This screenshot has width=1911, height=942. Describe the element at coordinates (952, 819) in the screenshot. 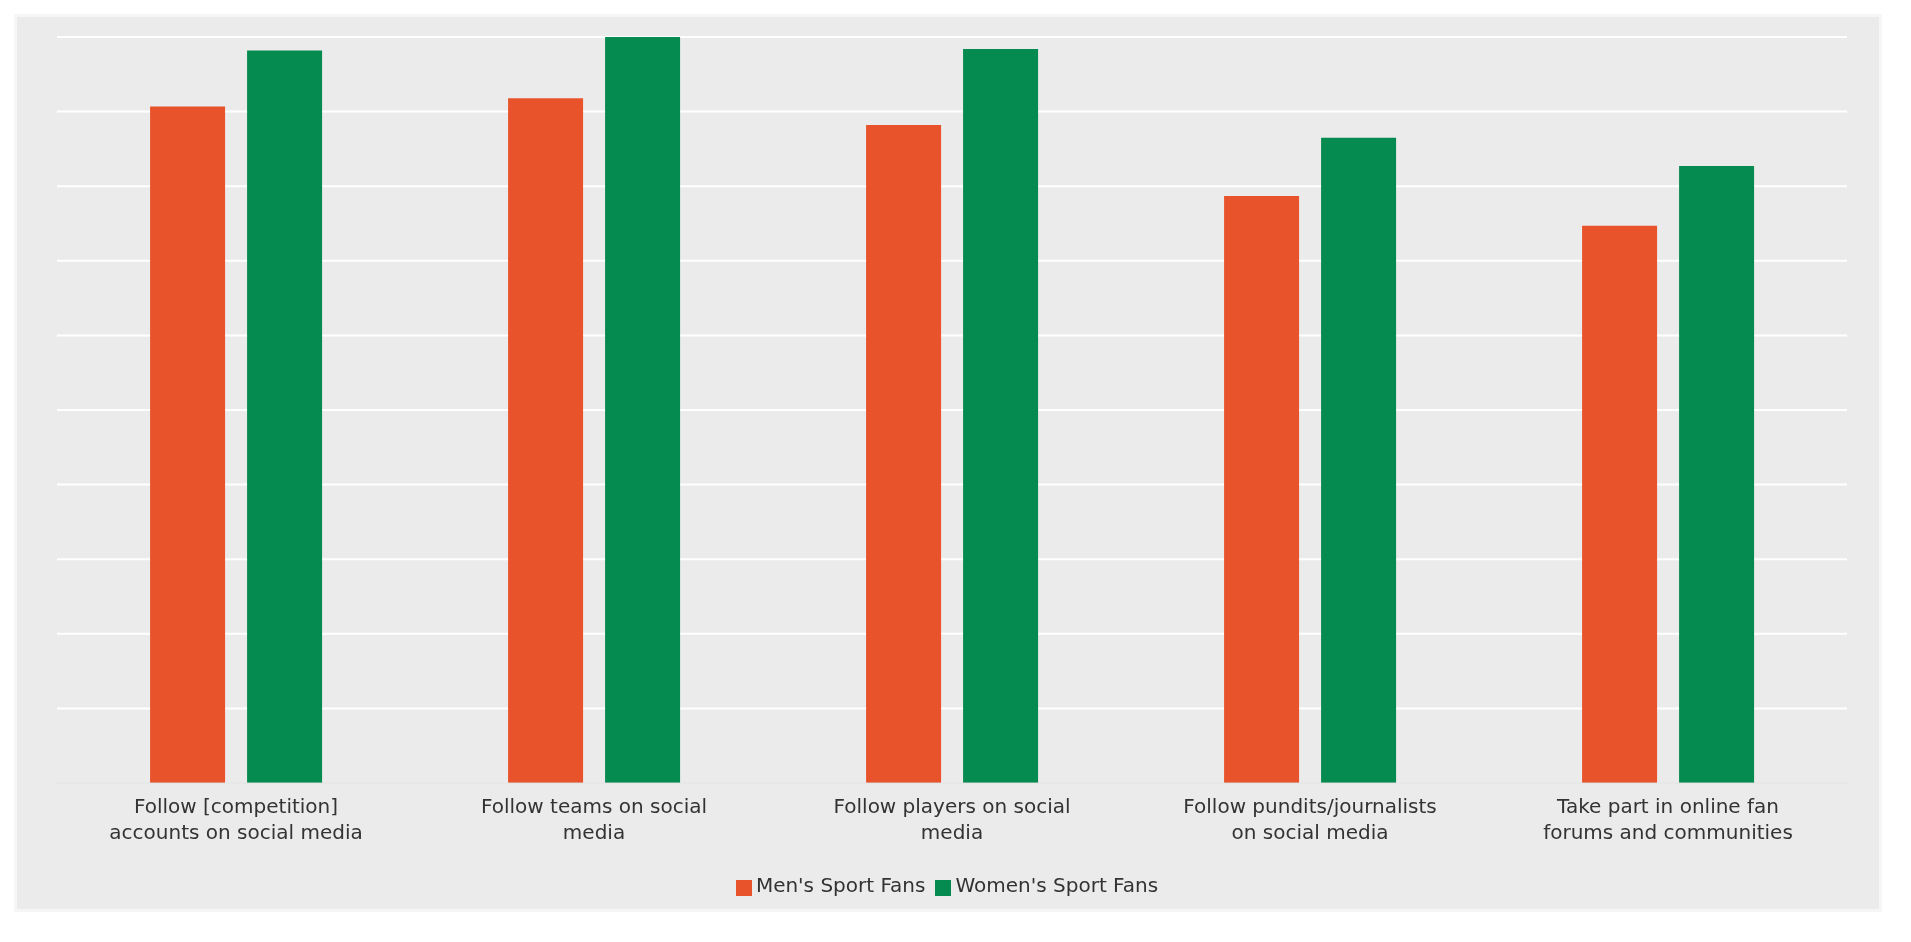

I see `x-tick-label: Follow players on social media` at that location.